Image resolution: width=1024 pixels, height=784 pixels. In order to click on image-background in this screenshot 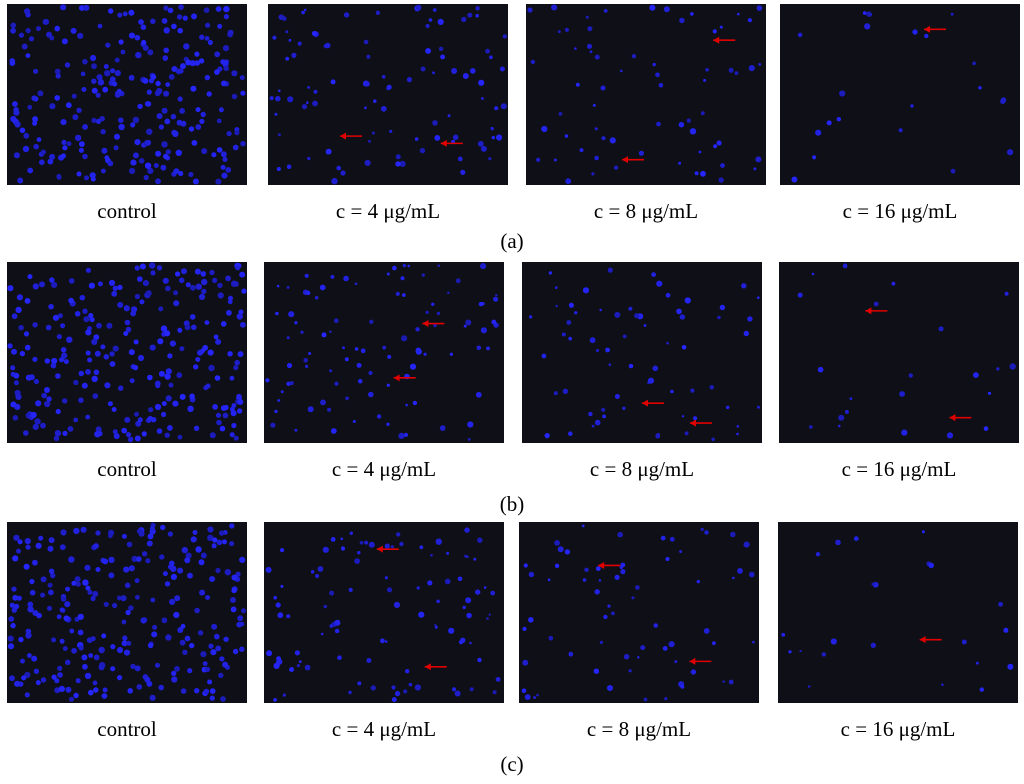, I will do `click(384, 612)`.